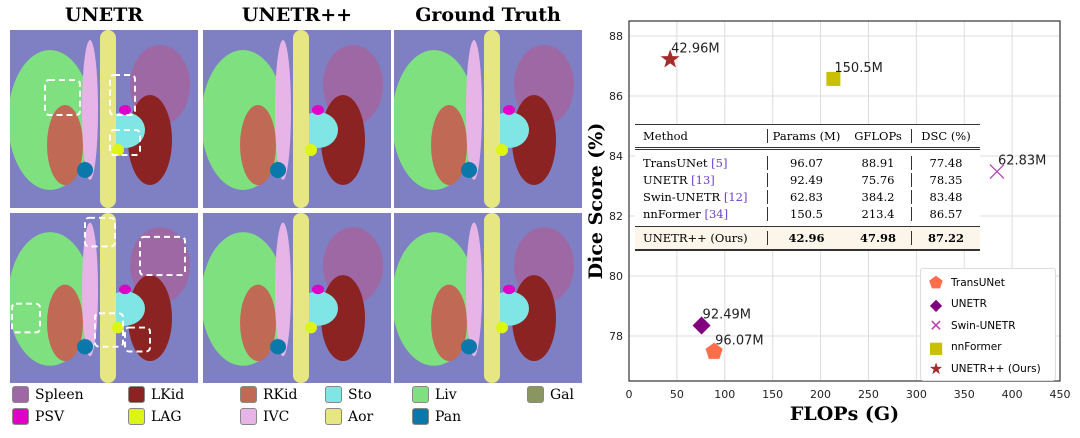  Describe the element at coordinates (616, 96) in the screenshot. I see `y-tick-label: 86` at that location.